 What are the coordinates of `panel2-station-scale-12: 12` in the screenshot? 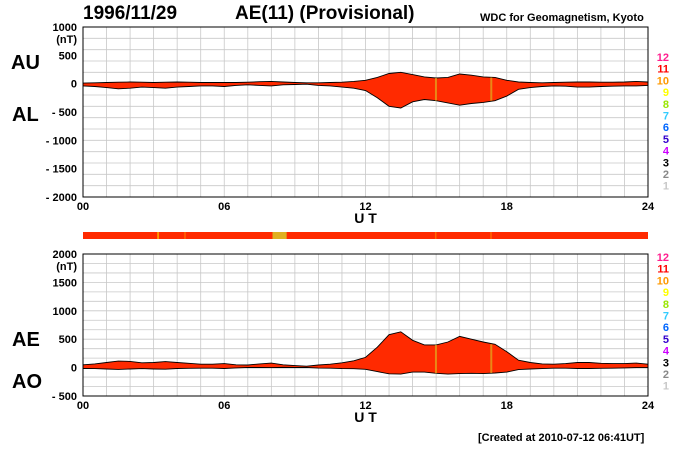 It's located at (663, 258).